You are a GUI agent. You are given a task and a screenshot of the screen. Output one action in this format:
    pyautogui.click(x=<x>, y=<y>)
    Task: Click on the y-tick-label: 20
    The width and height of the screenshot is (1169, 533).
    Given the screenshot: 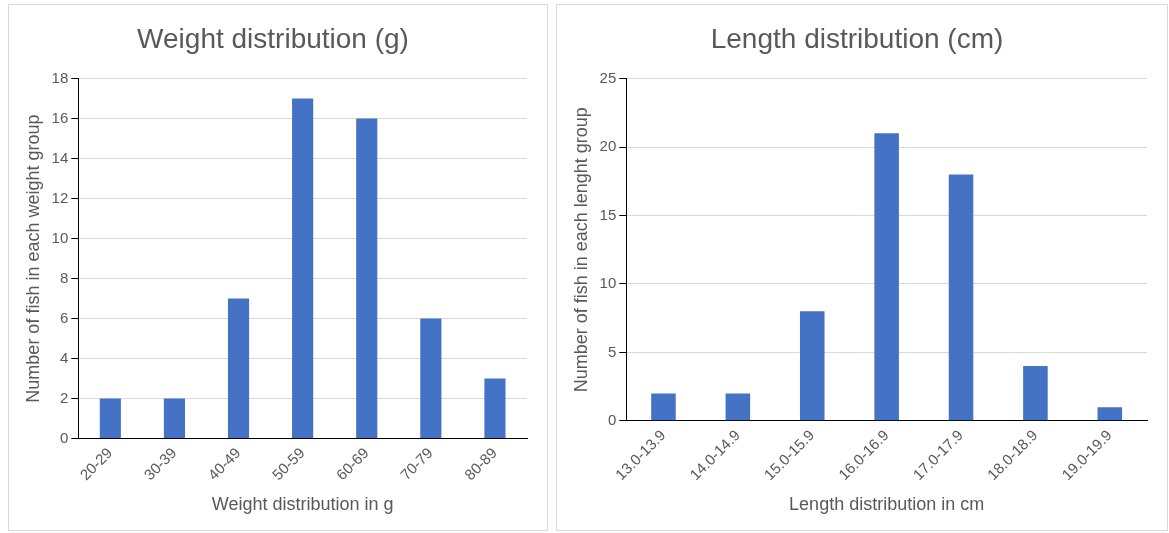 What is the action you would take?
    pyautogui.click(x=608, y=146)
    